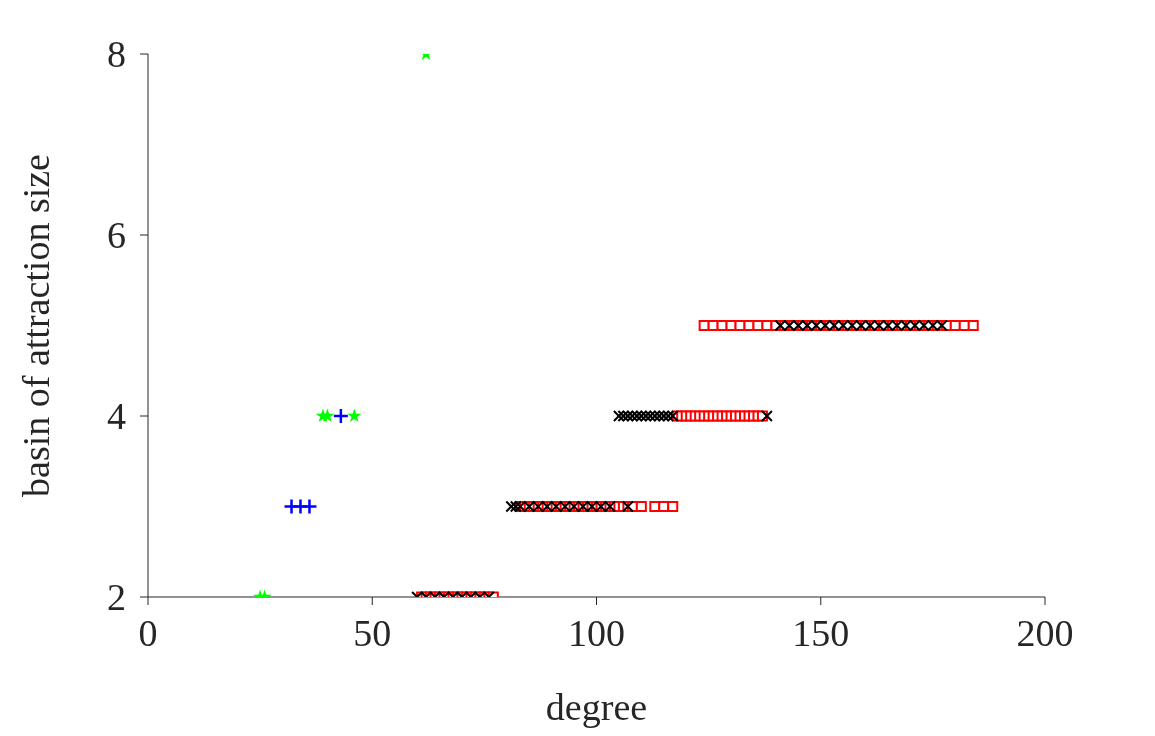  Describe the element at coordinates (36, 325) in the screenshot. I see `y-axis-title: basin of attraction size` at that location.